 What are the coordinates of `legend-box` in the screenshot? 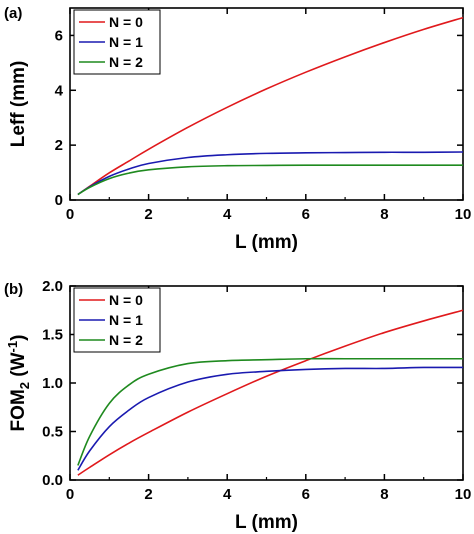 It's located at (117, 42).